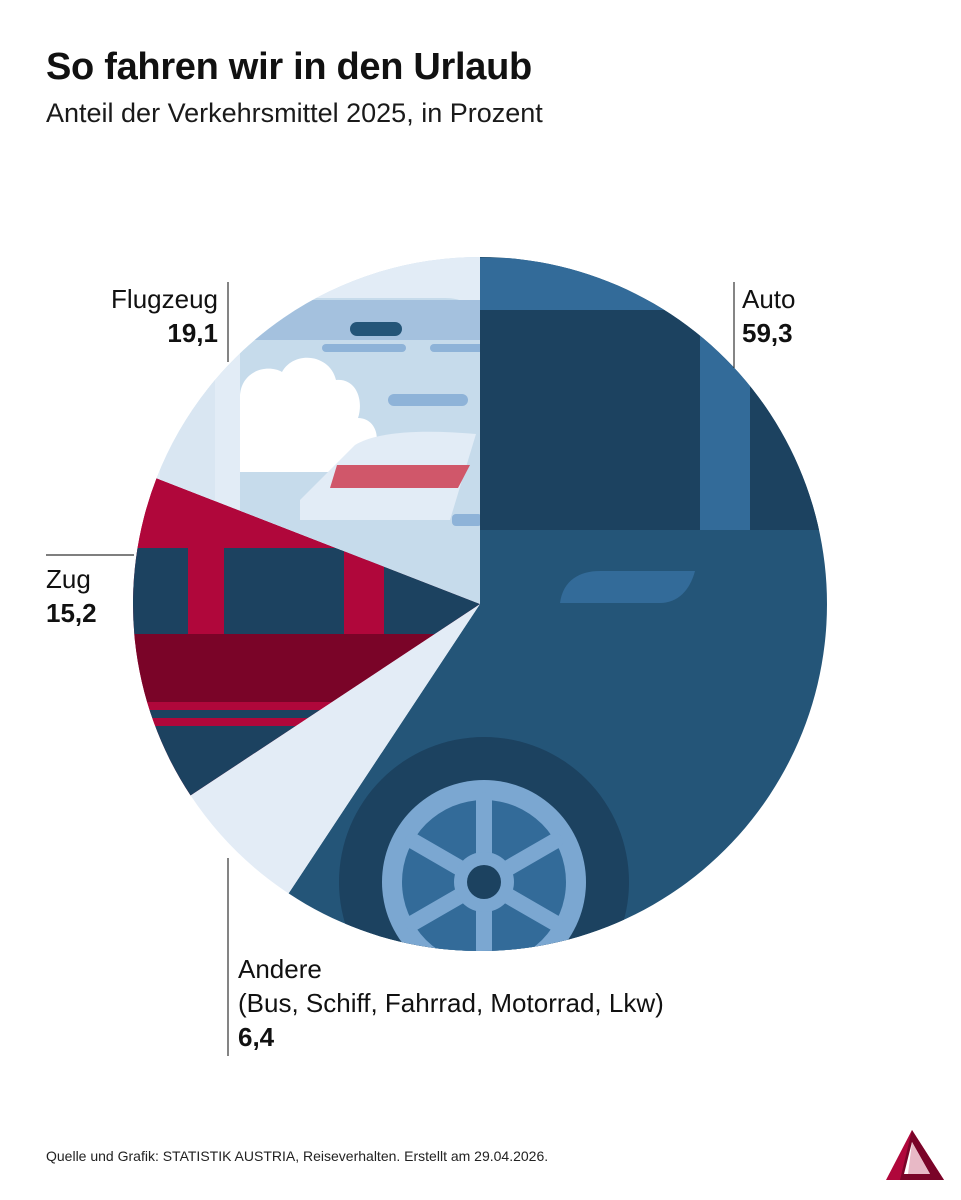  Describe the element at coordinates (769, 316) in the screenshot. I see `label-auto: Auto 59,3` at that location.